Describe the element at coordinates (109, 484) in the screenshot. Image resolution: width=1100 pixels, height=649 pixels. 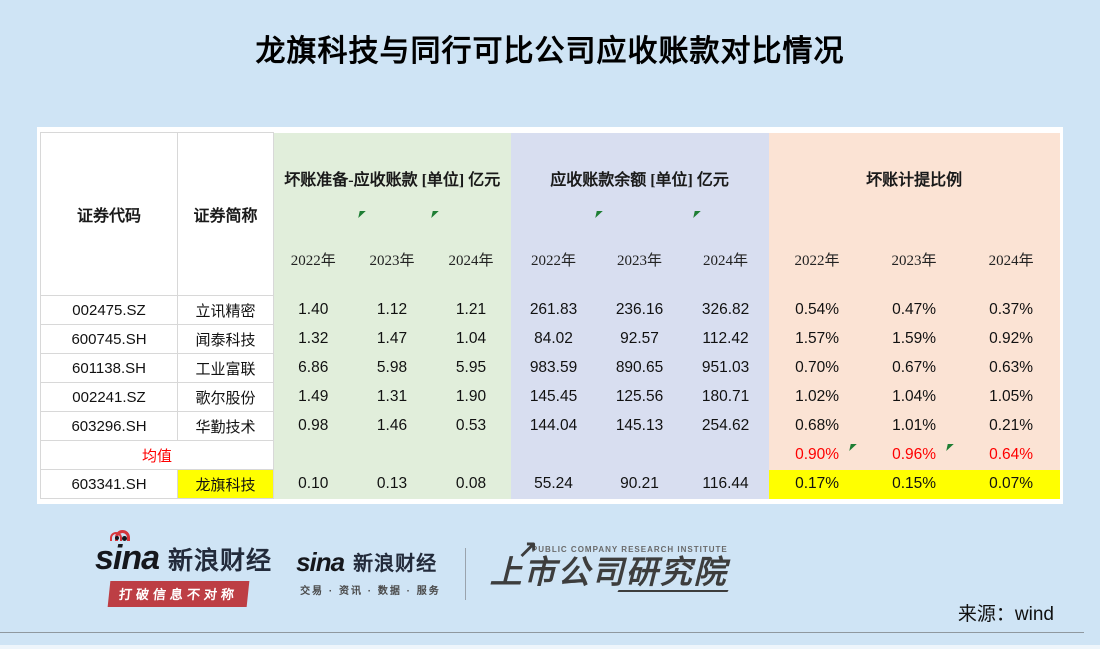
I see `code-cell: 603341.SH` at that location.